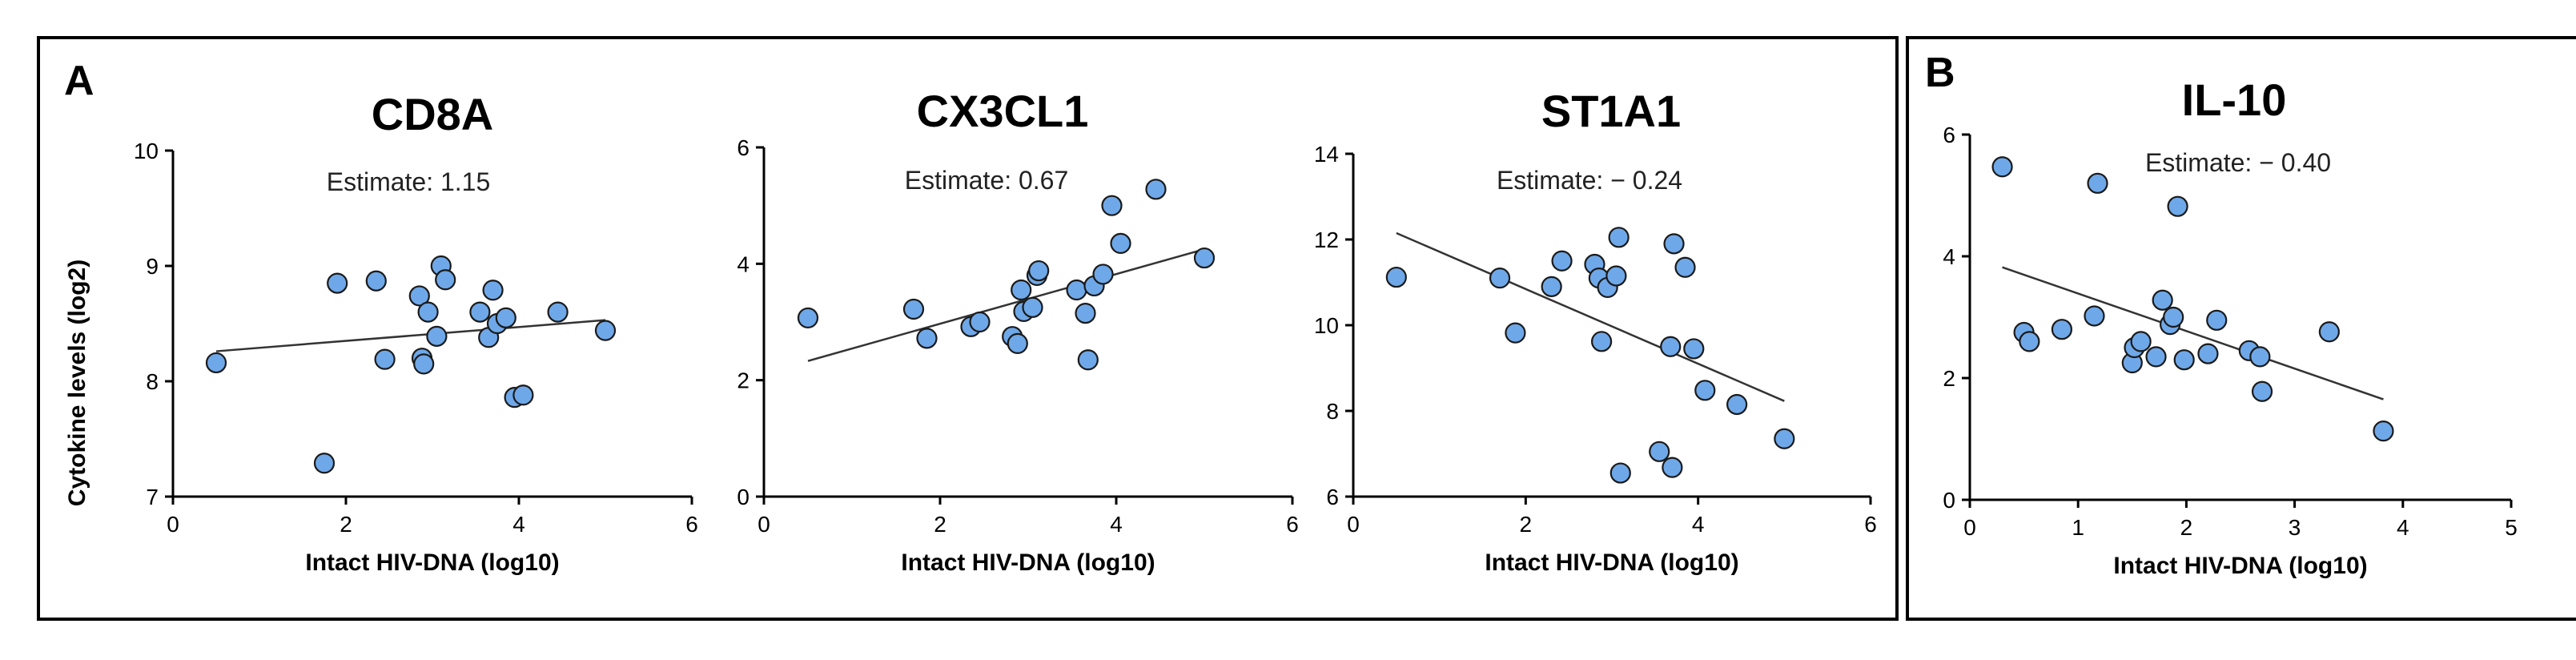 This screenshot has width=2576, height=660. What do you see at coordinates (79, 81) in the screenshot?
I see `panel-letter-a: A` at bounding box center [79, 81].